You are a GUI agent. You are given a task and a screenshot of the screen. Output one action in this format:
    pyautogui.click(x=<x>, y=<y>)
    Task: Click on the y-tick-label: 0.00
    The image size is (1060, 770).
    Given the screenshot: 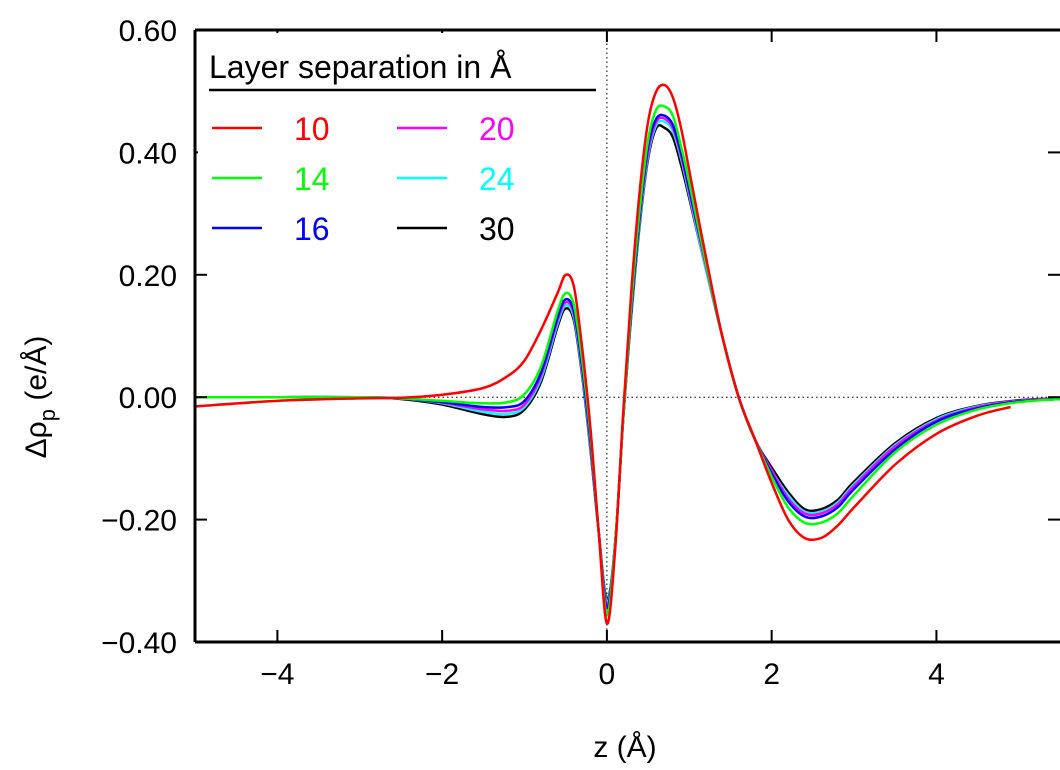 What is the action you would take?
    pyautogui.click(x=148, y=398)
    